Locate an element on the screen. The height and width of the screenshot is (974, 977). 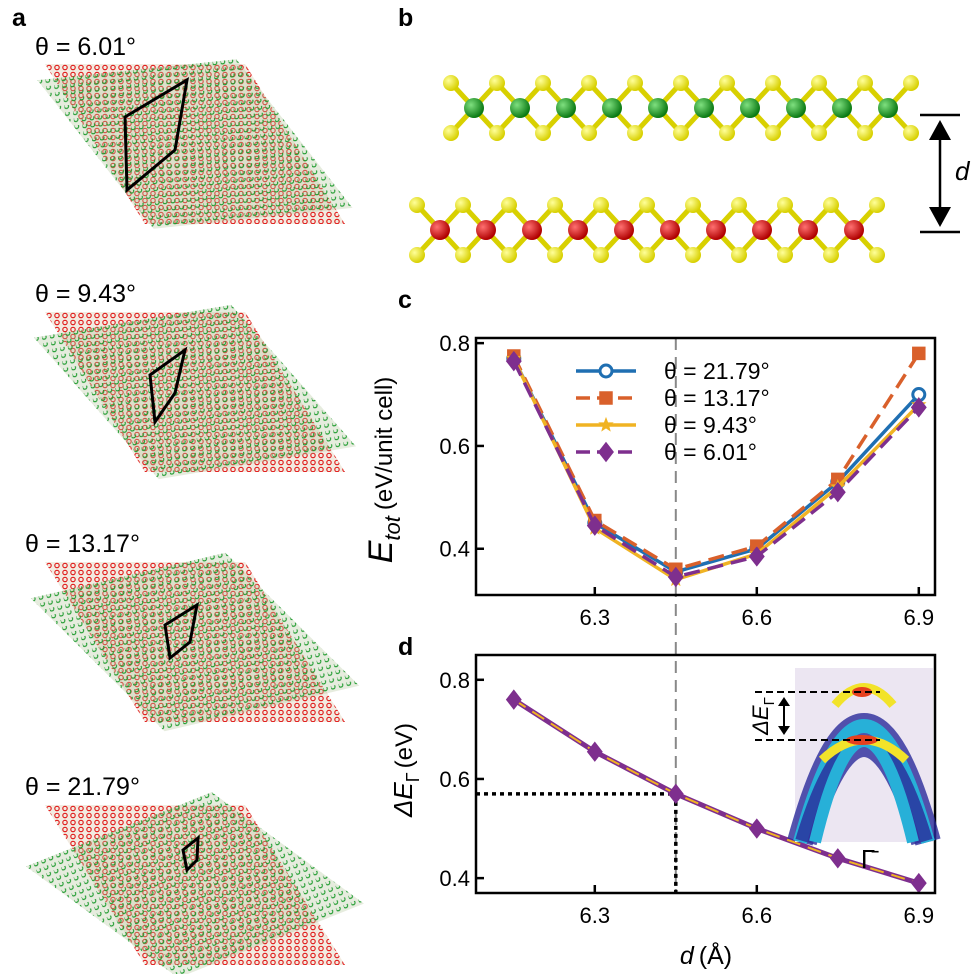
x-label-unit: (Å) is located at coordinates (715, 955).